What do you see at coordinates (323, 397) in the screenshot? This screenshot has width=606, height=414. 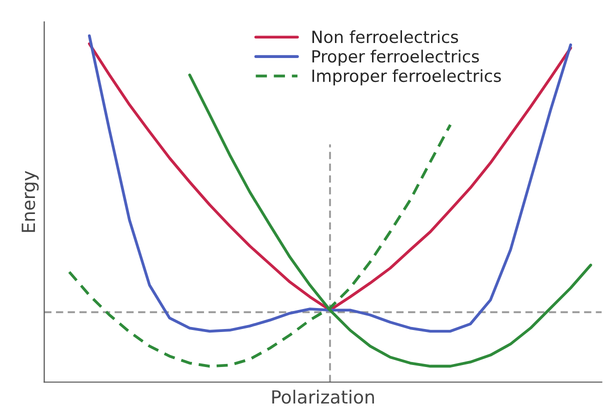 I see `x-axis-title: Polarization` at bounding box center [323, 397].